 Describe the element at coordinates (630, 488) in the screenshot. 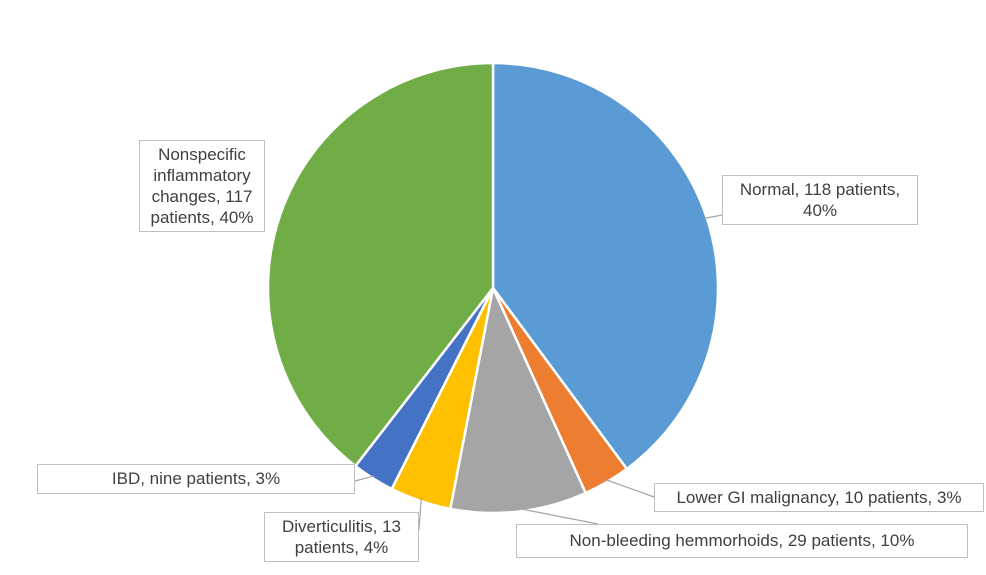

I see `leader-line-lower-gi-malignancy` at that location.